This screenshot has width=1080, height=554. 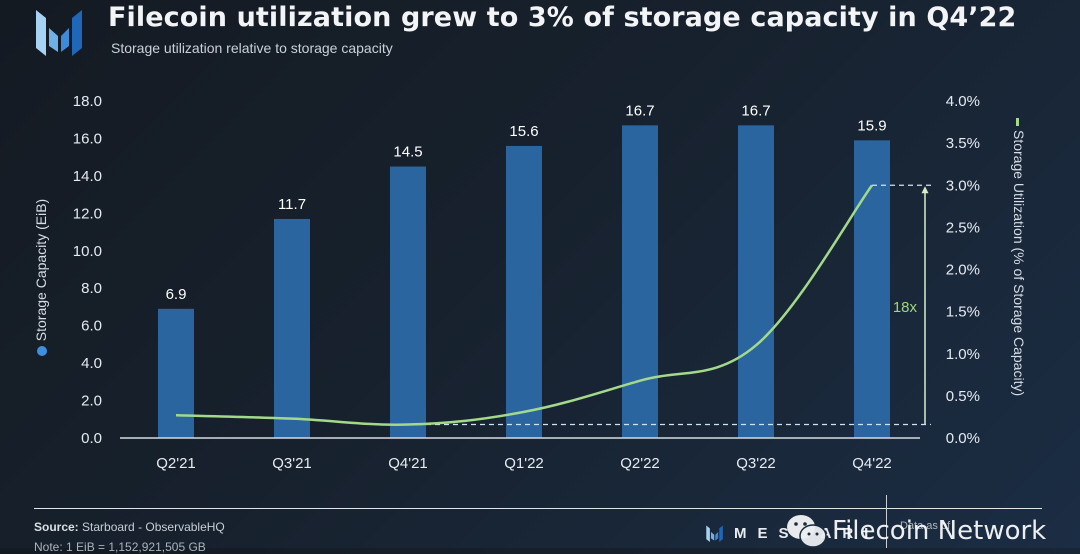 What do you see at coordinates (963, 101) in the screenshot?
I see `right-tick-label: 4.0%` at bounding box center [963, 101].